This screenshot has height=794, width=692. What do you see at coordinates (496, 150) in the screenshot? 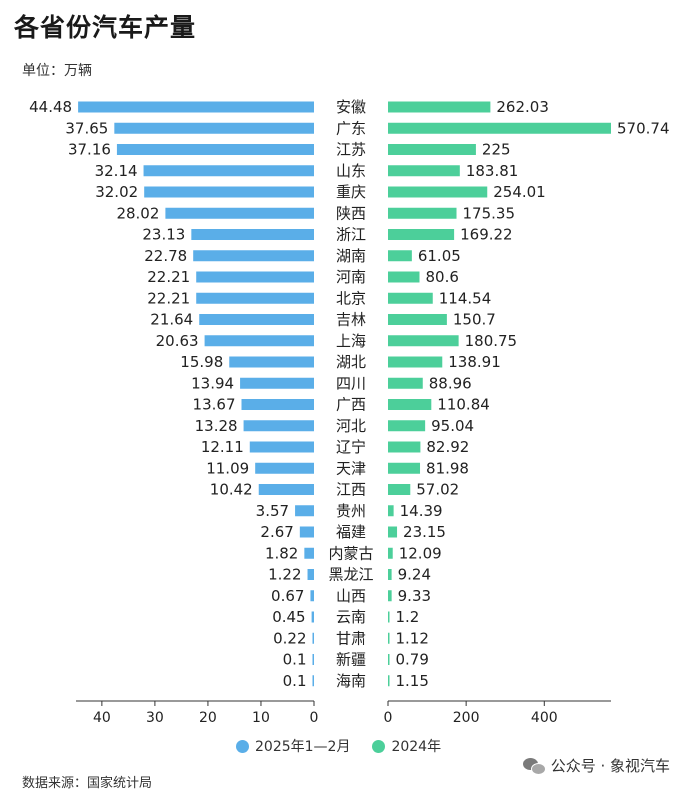
I see `data-label-right: 225` at bounding box center [496, 150].